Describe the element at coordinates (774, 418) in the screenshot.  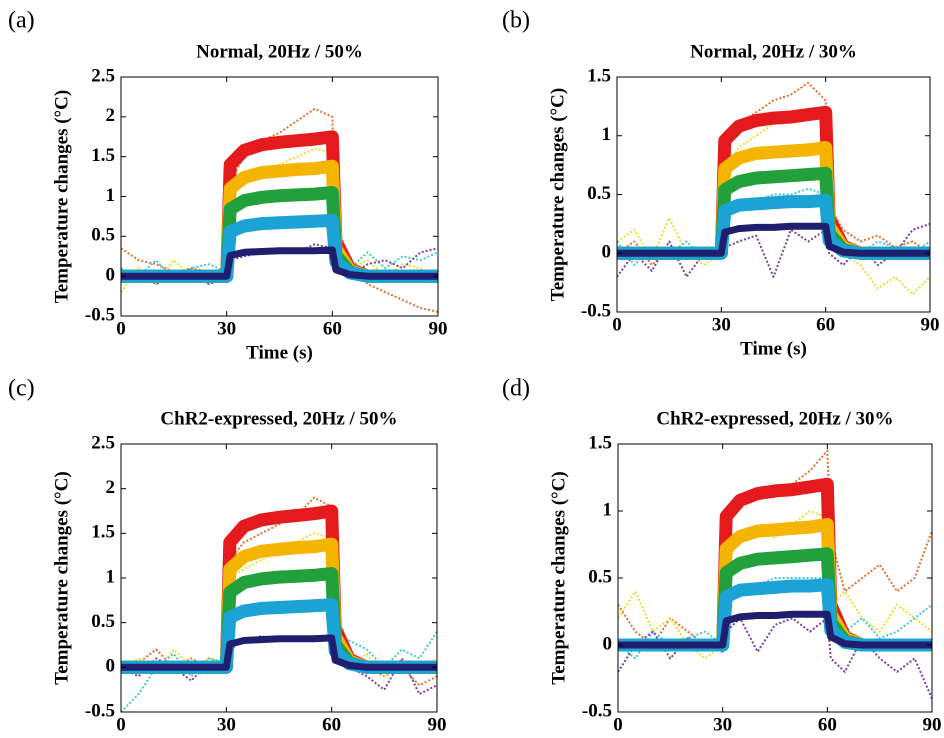
I see `chart-title: ChR2-expressed, 20Hz / 30%` at that location.